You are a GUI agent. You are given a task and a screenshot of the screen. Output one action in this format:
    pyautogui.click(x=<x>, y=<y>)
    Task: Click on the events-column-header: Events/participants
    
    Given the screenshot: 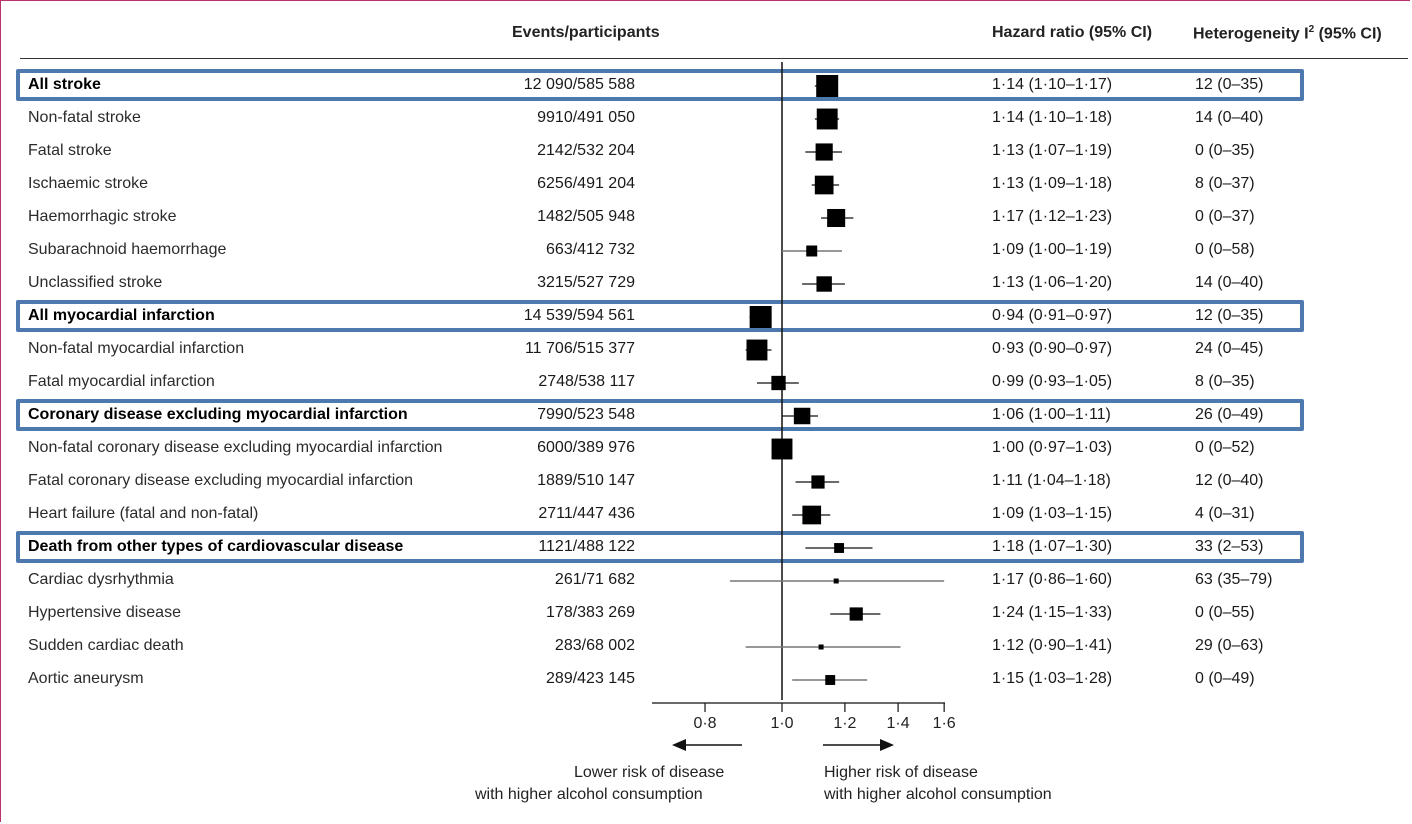 What is the action you would take?
    pyautogui.click(x=586, y=32)
    